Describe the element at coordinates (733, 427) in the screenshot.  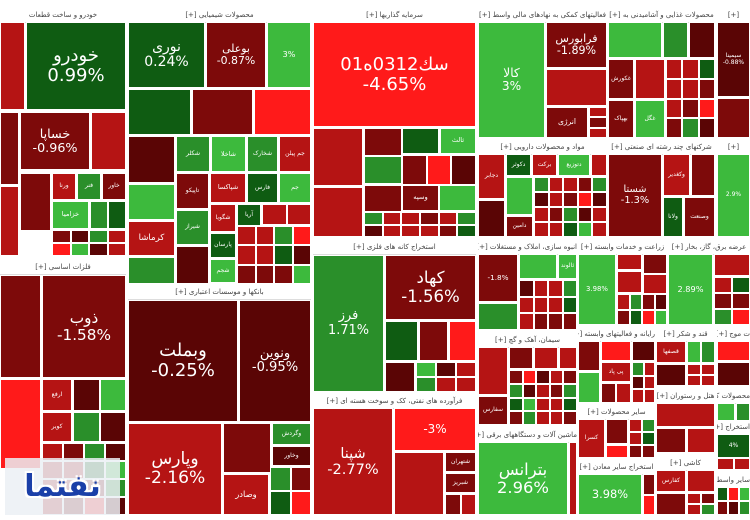
I see `sector-title: استخراج [+]` at that location.